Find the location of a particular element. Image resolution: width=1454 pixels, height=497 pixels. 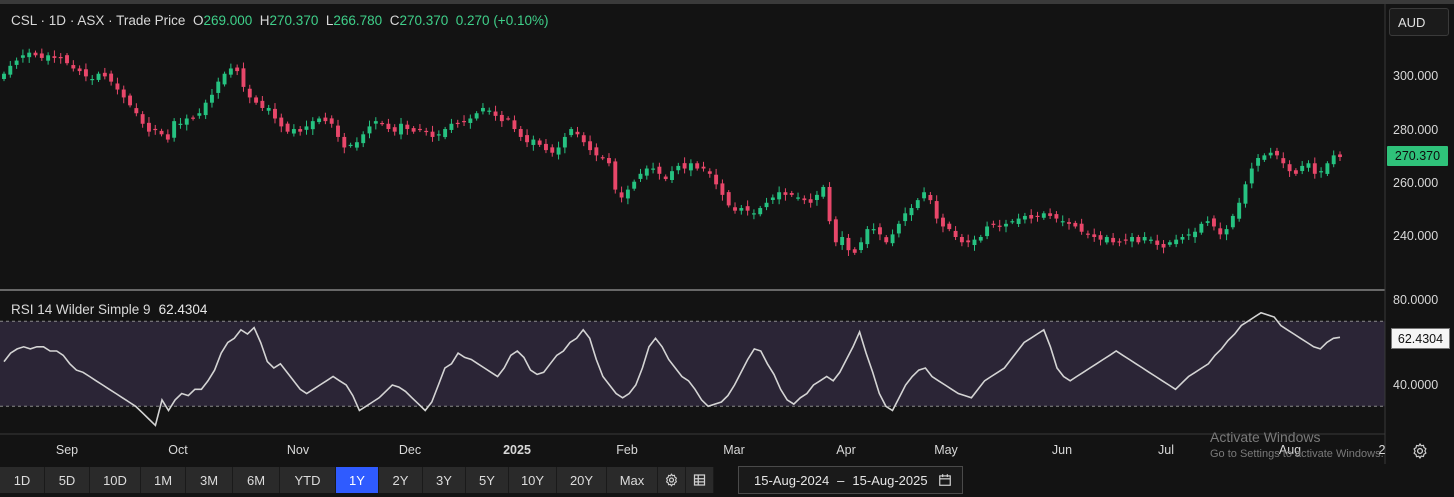

x-tick-mar: Mar is located at coordinates (734, 450).